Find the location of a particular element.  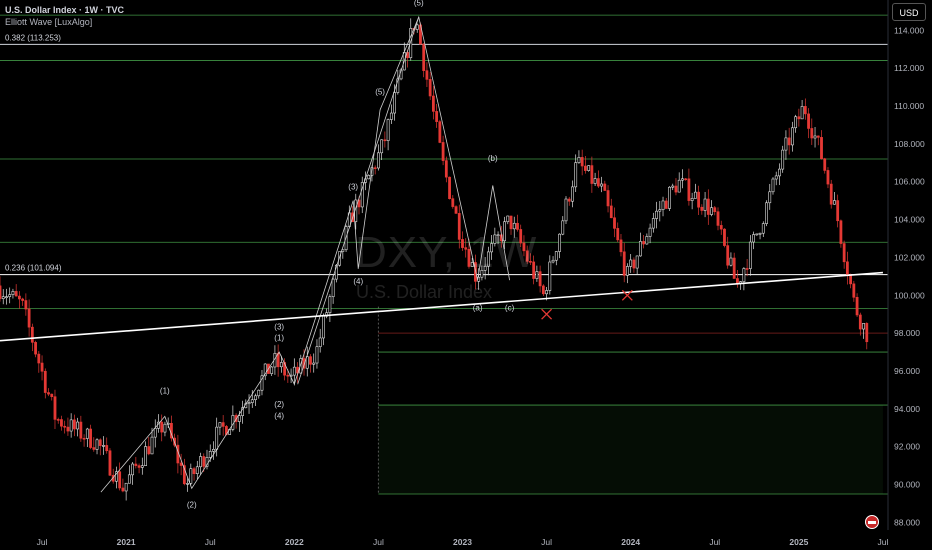

y-tick-label: 104.000 is located at coordinates (909, 220).